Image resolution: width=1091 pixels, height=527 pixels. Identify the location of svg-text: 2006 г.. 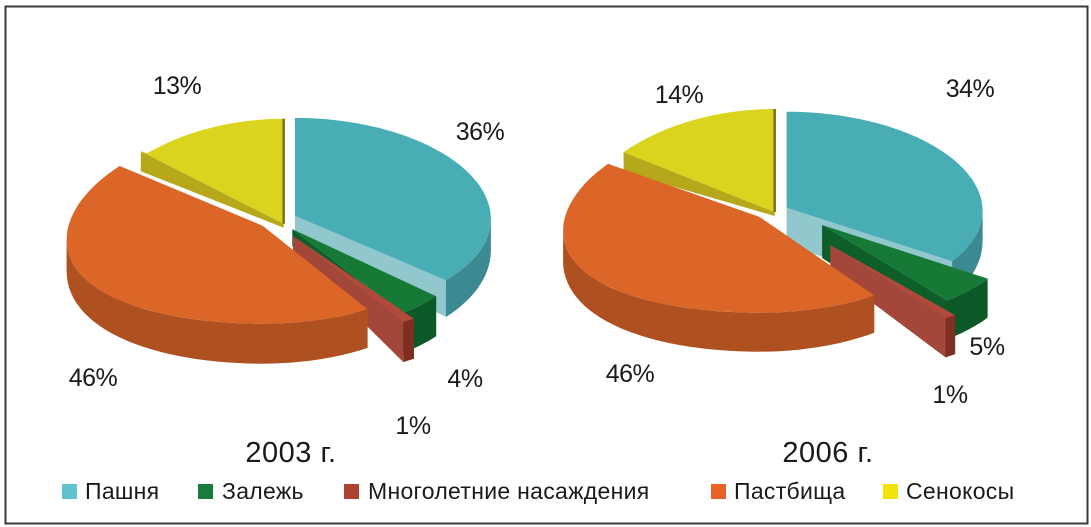
(827, 453).